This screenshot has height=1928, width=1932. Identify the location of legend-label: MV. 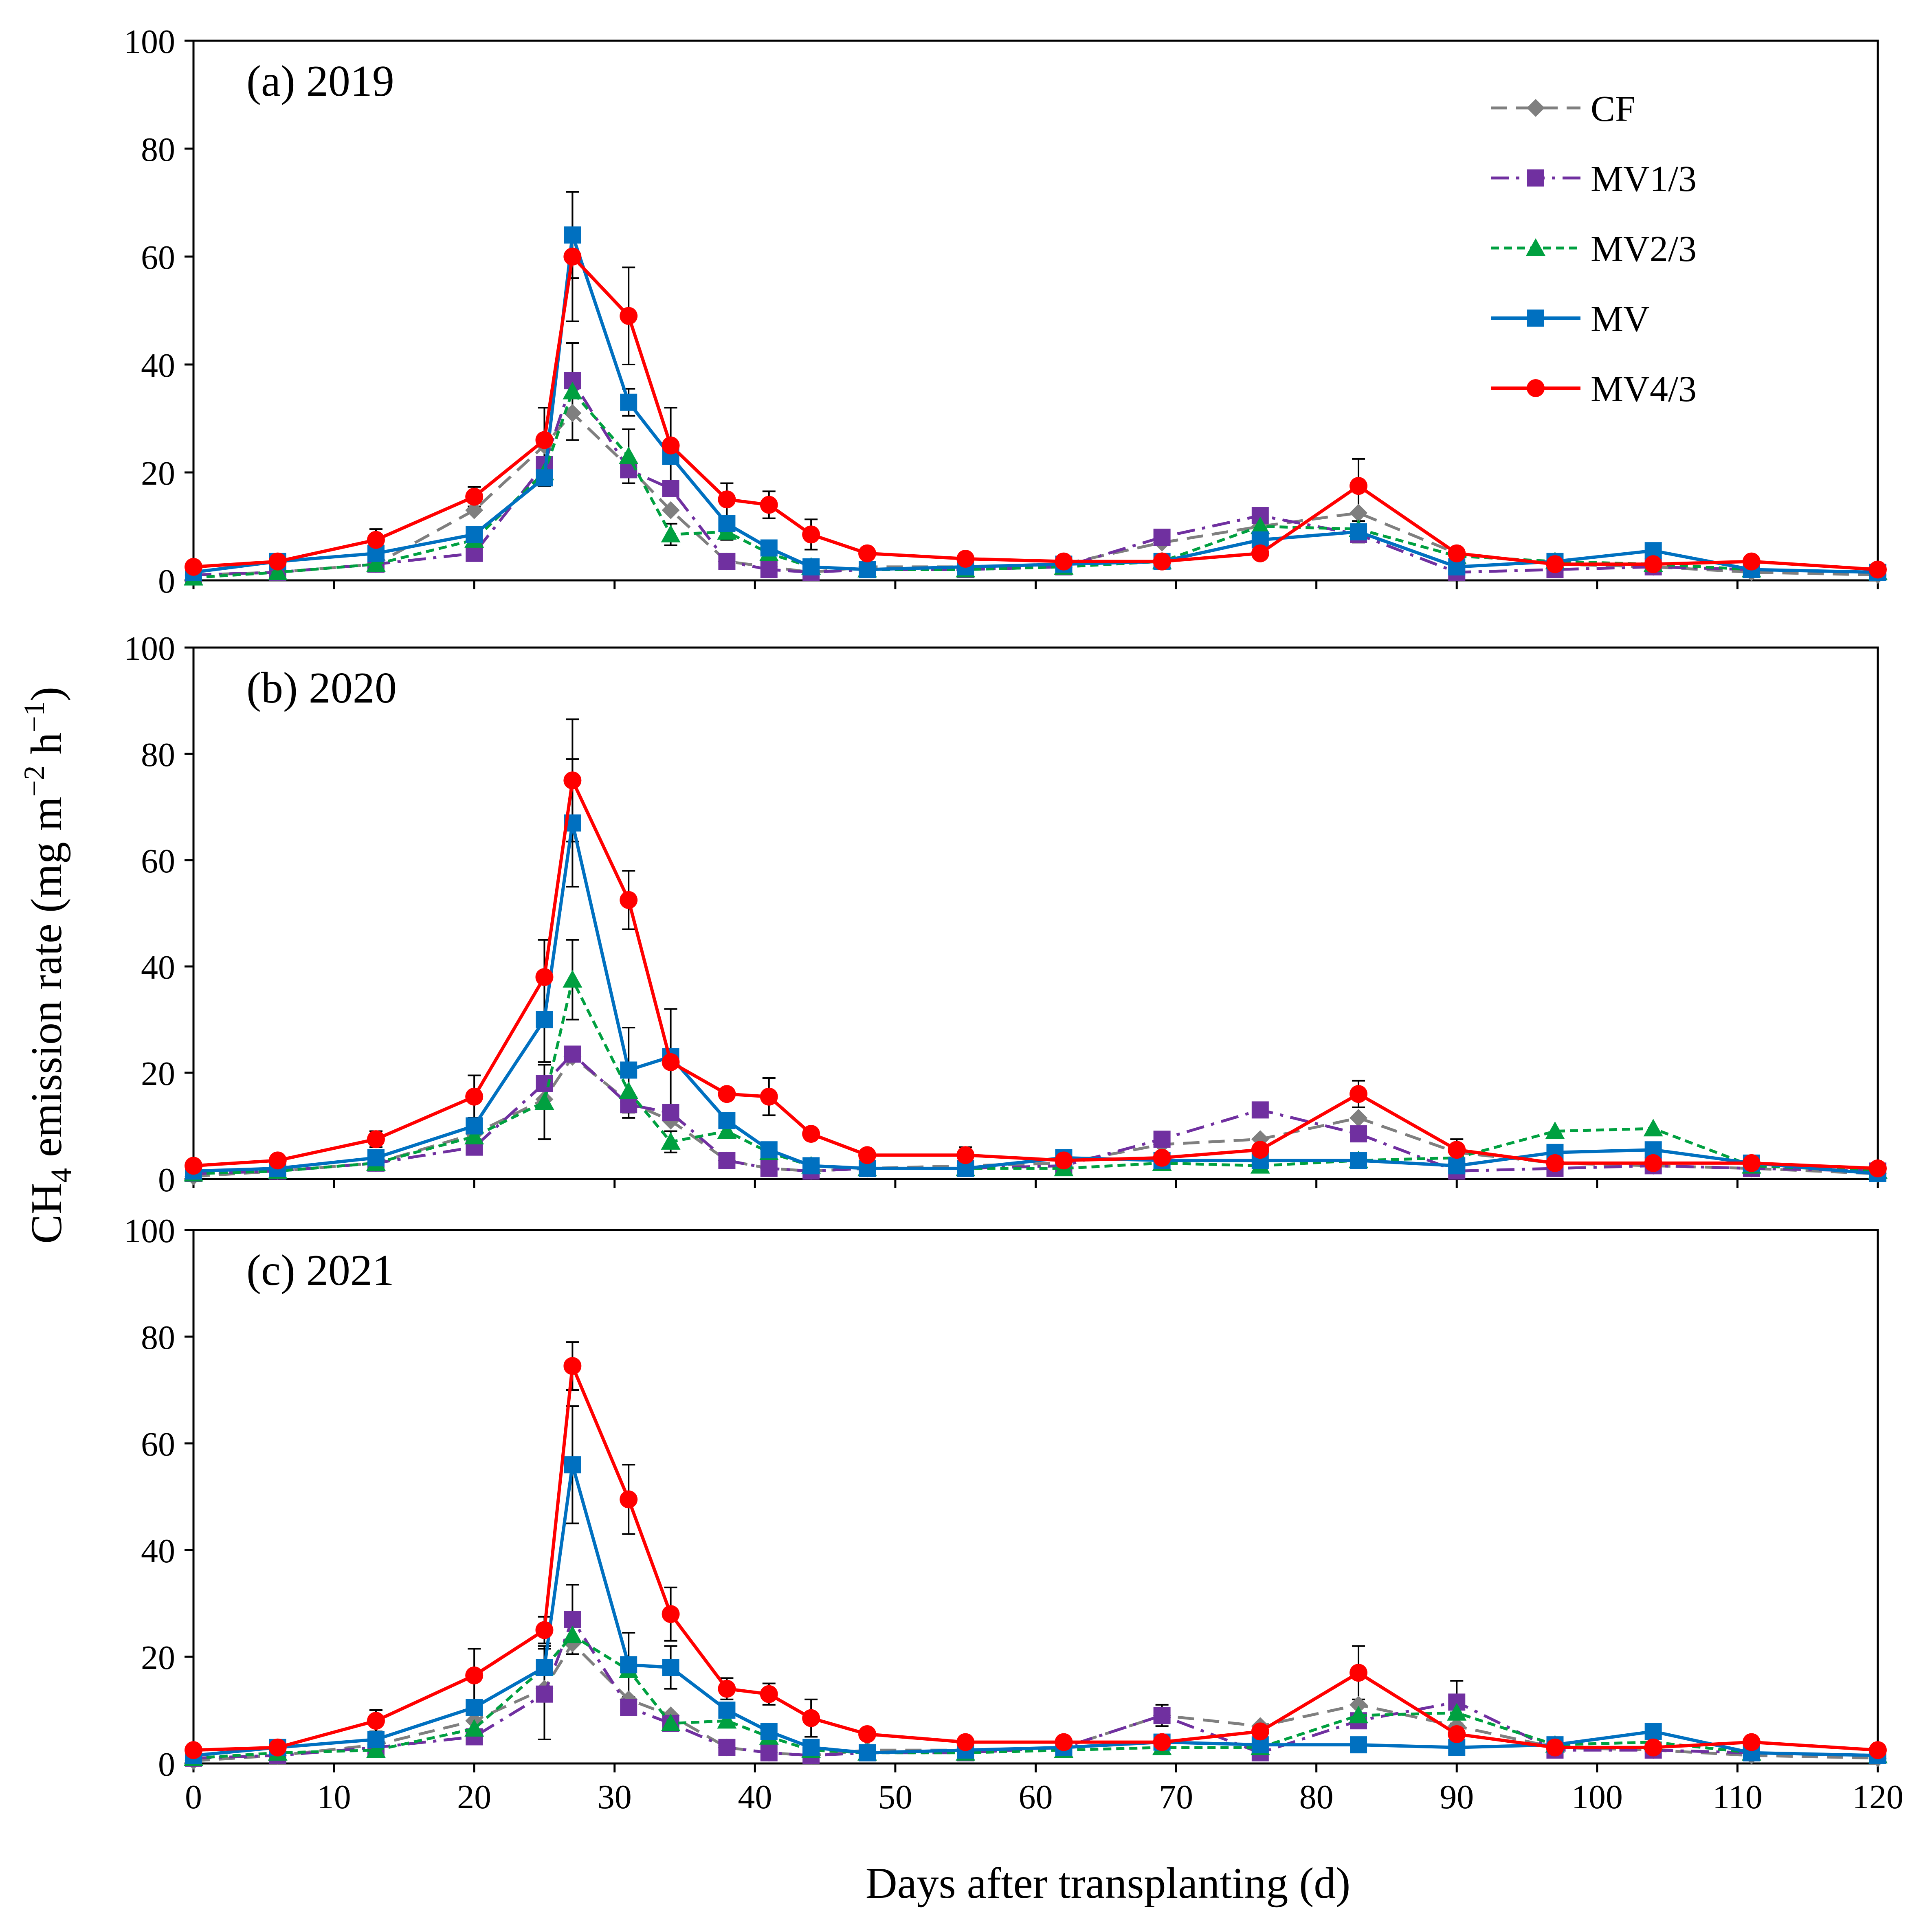
(1620, 319).